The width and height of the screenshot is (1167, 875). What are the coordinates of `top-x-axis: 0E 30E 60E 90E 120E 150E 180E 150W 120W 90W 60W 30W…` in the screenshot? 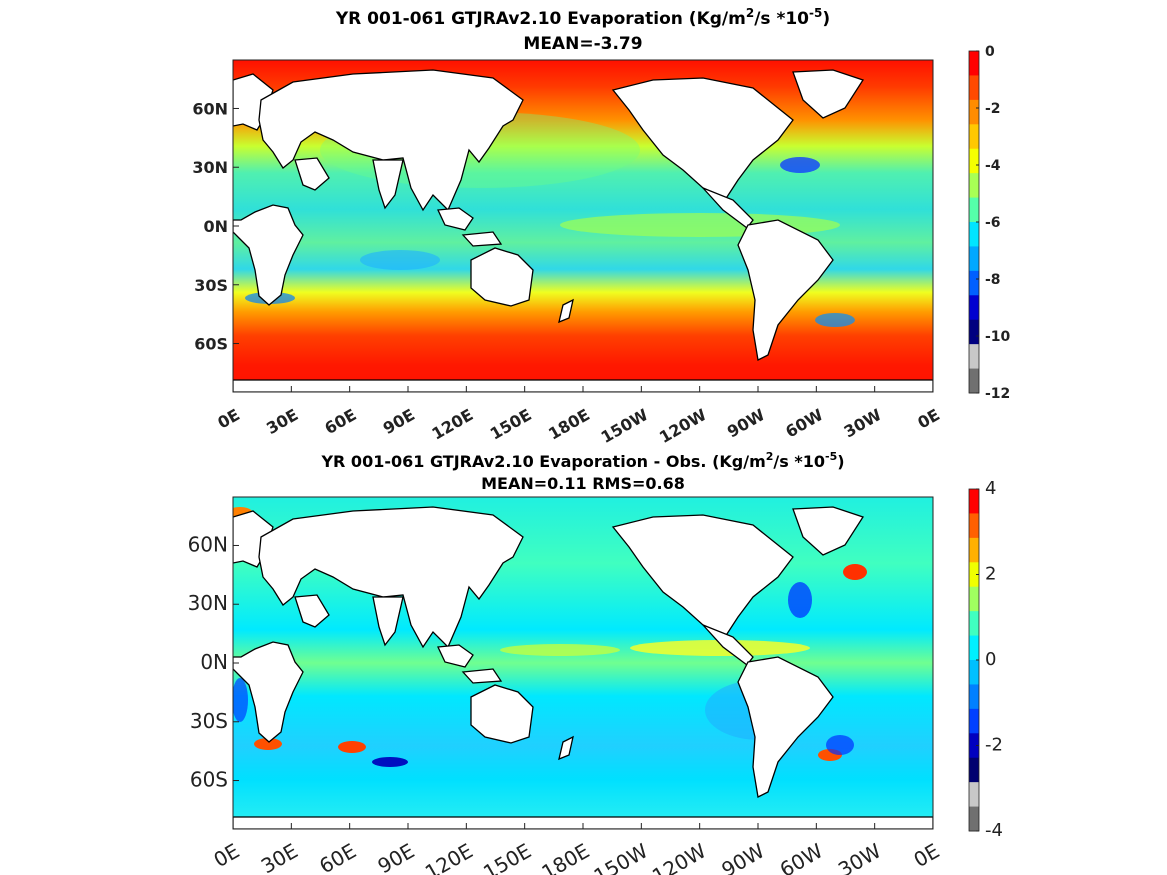 It's located at (578, 416).